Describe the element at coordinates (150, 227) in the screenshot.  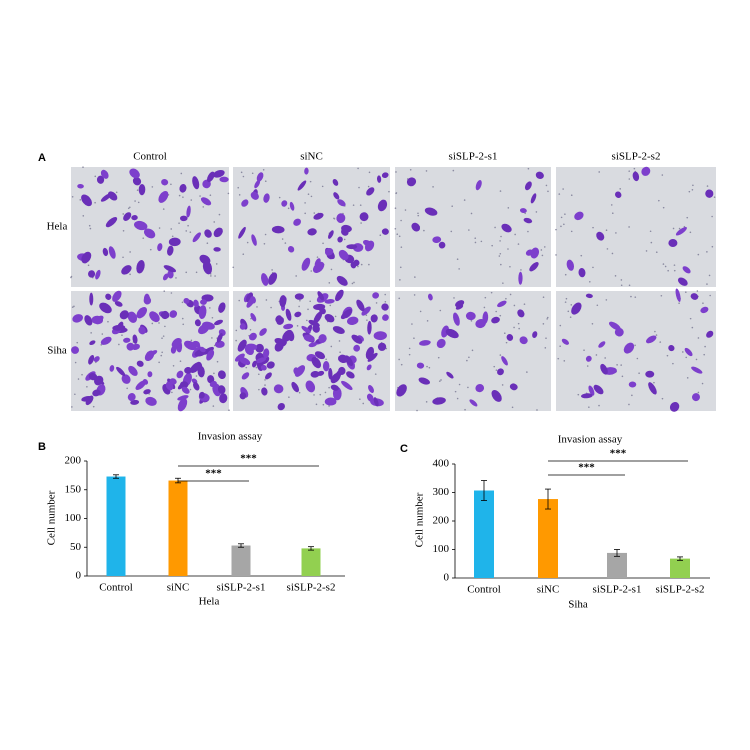
I see `micrograph-bg` at that location.